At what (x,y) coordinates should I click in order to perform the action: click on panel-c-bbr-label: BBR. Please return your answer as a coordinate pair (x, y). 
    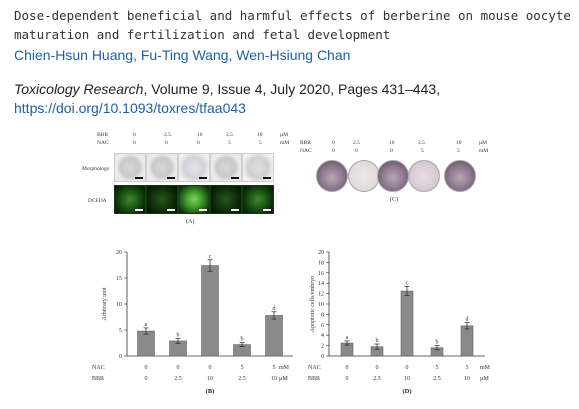
    Looking at the image, I should click on (306, 143).